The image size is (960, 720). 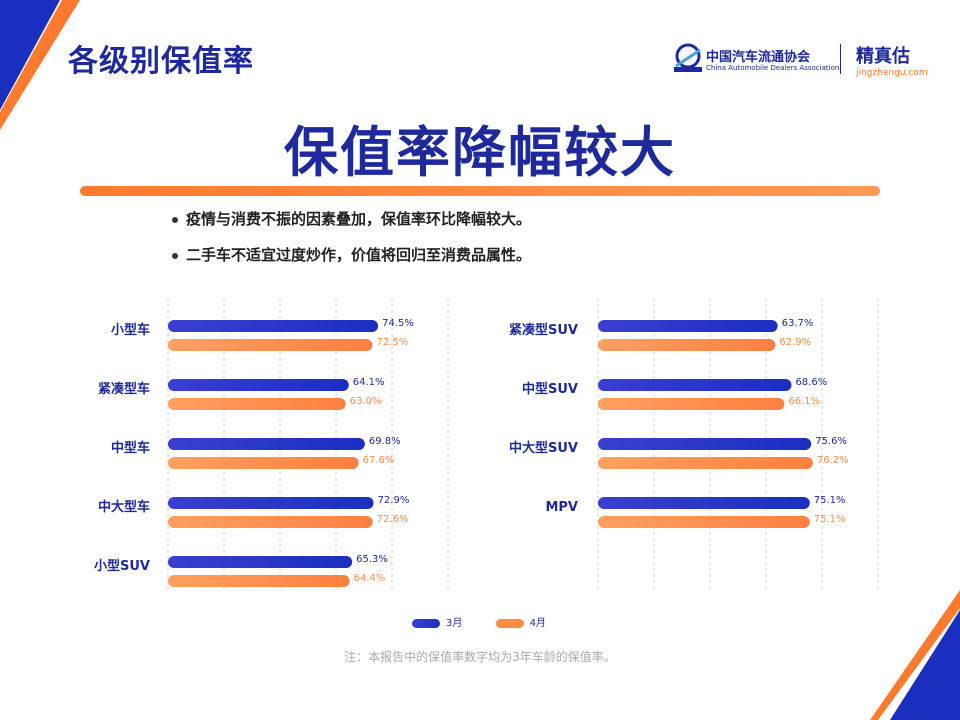 What do you see at coordinates (830, 500) in the screenshot?
I see `data-label-march: 75.1%` at bounding box center [830, 500].